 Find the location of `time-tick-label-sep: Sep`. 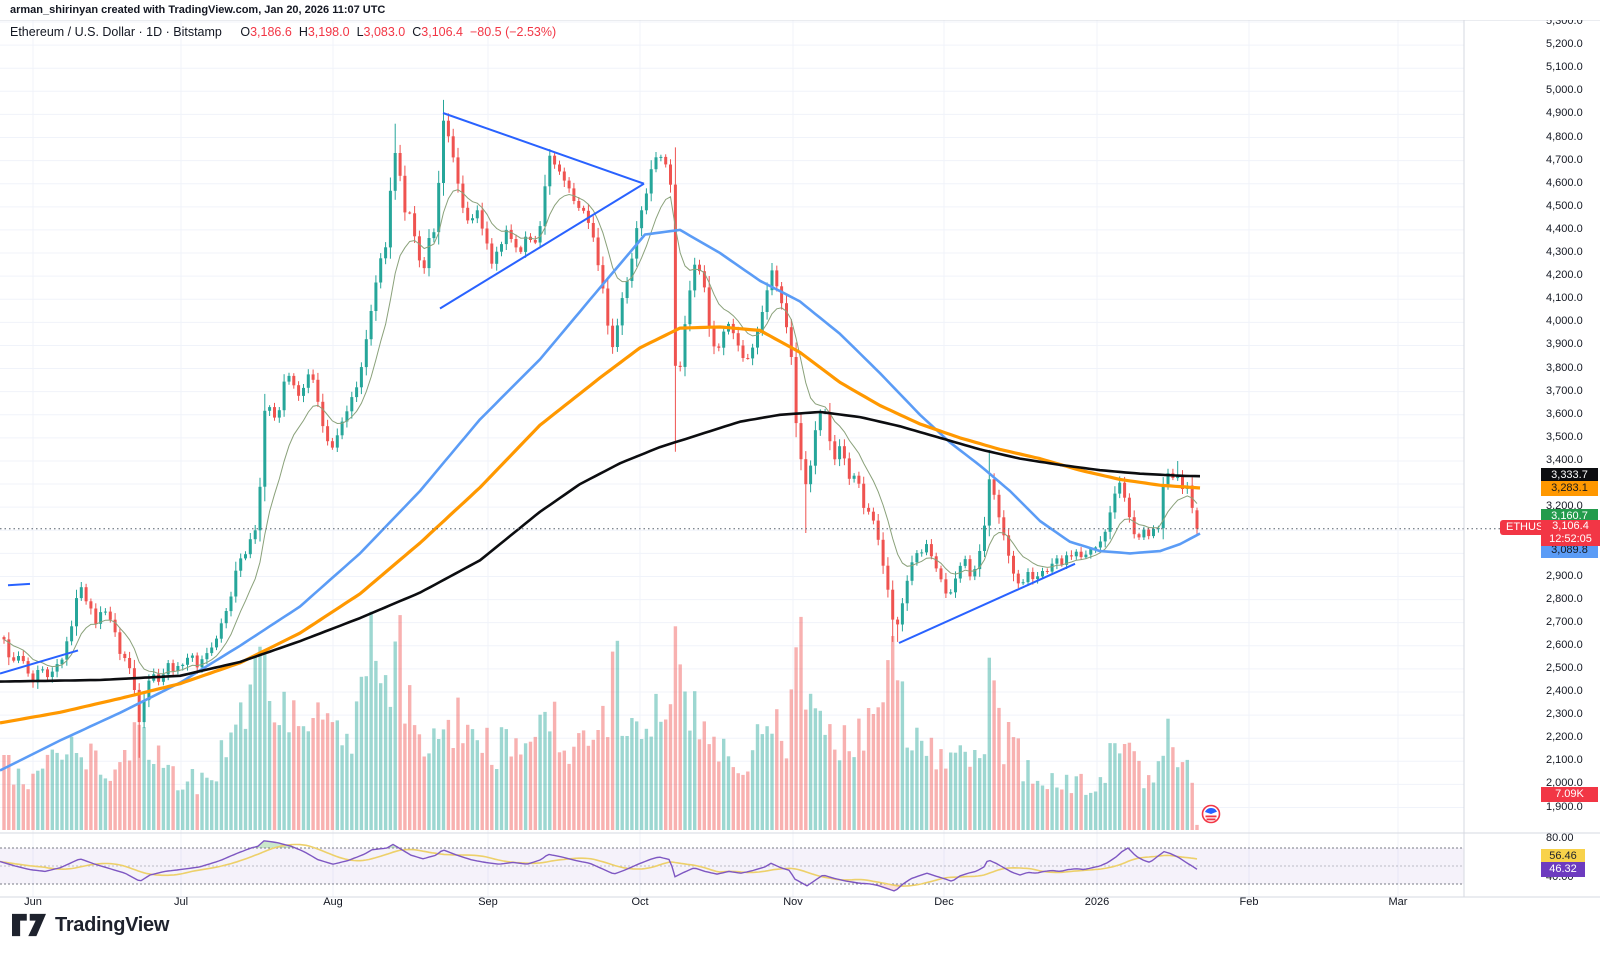

time-tick-label-sep: Sep is located at coordinates (488, 902).